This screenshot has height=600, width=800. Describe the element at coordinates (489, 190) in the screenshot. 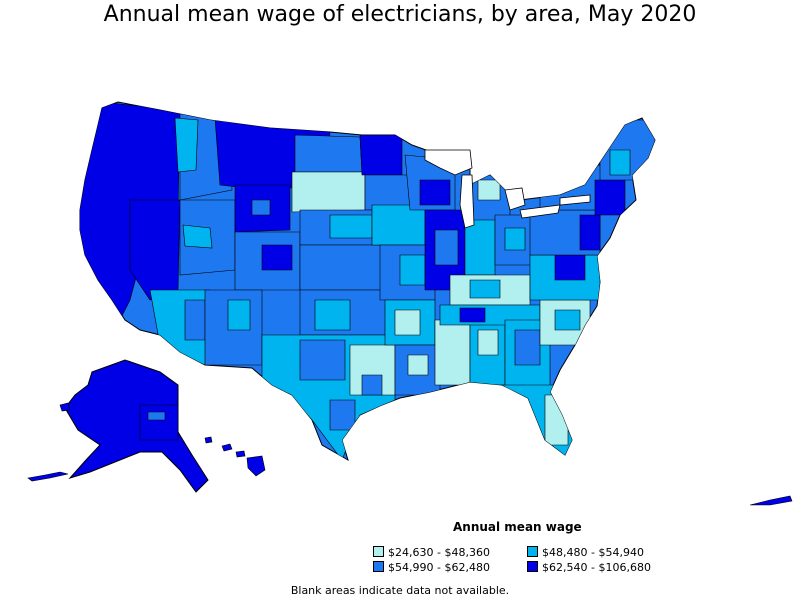

I see `region-michigan-north` at that location.